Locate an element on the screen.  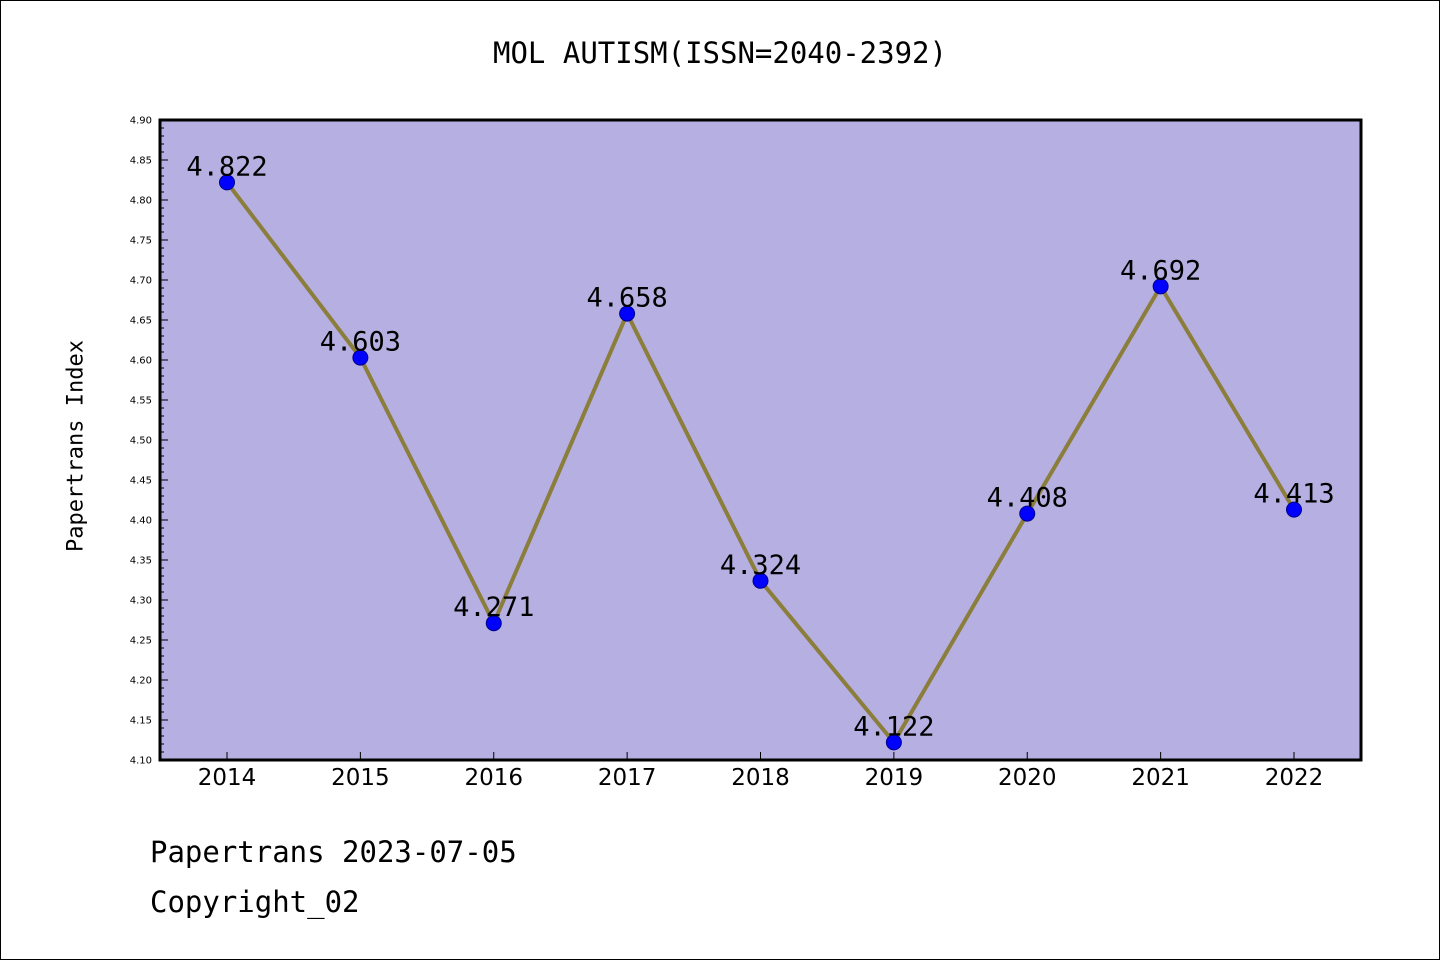
y-tick-label: 4.10 is located at coordinates (141, 761).